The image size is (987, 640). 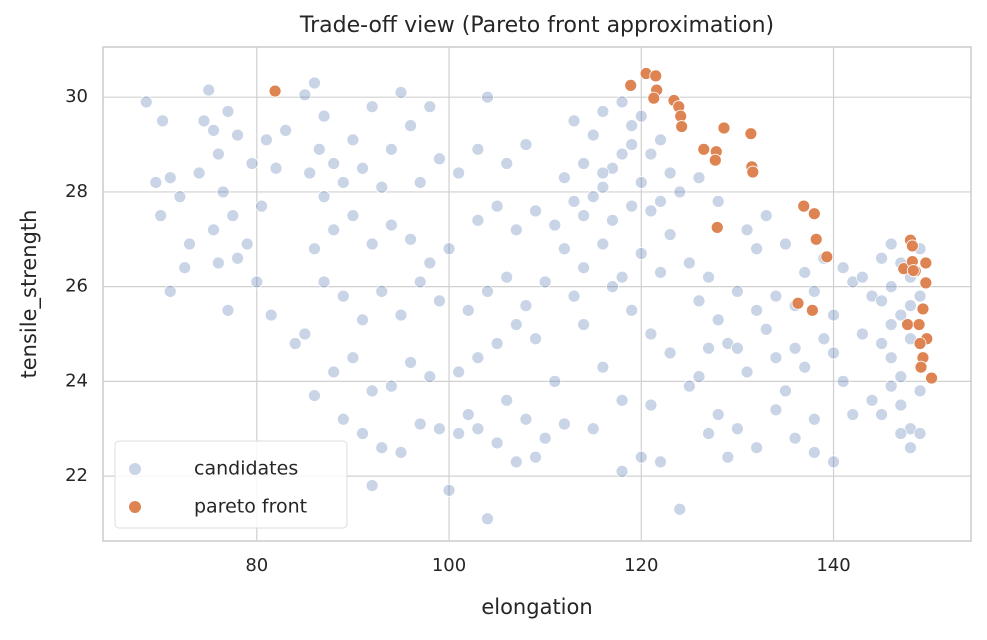 What do you see at coordinates (76, 475) in the screenshot?
I see `y-tick-label: 22` at bounding box center [76, 475].